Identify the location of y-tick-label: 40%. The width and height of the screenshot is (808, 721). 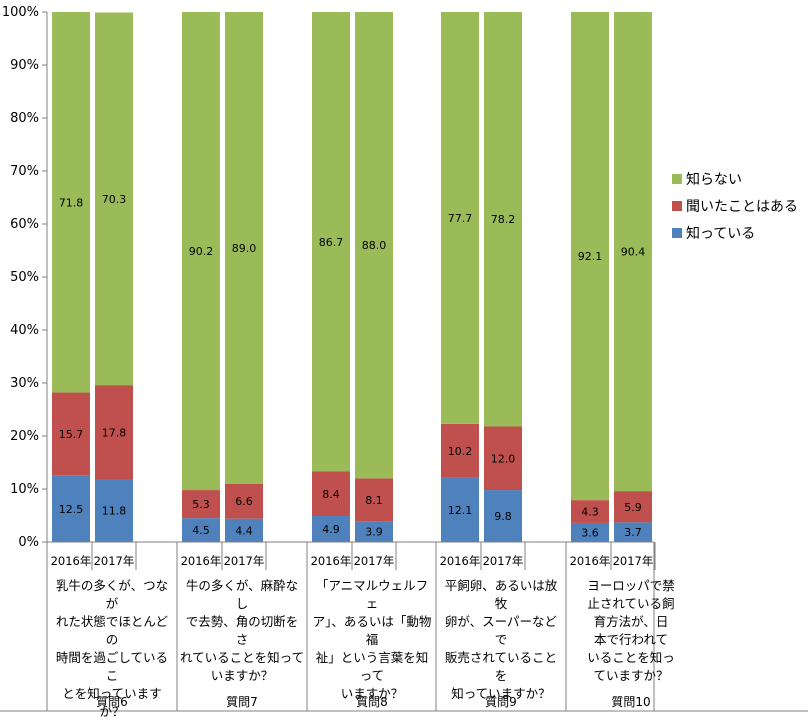
(24, 330).